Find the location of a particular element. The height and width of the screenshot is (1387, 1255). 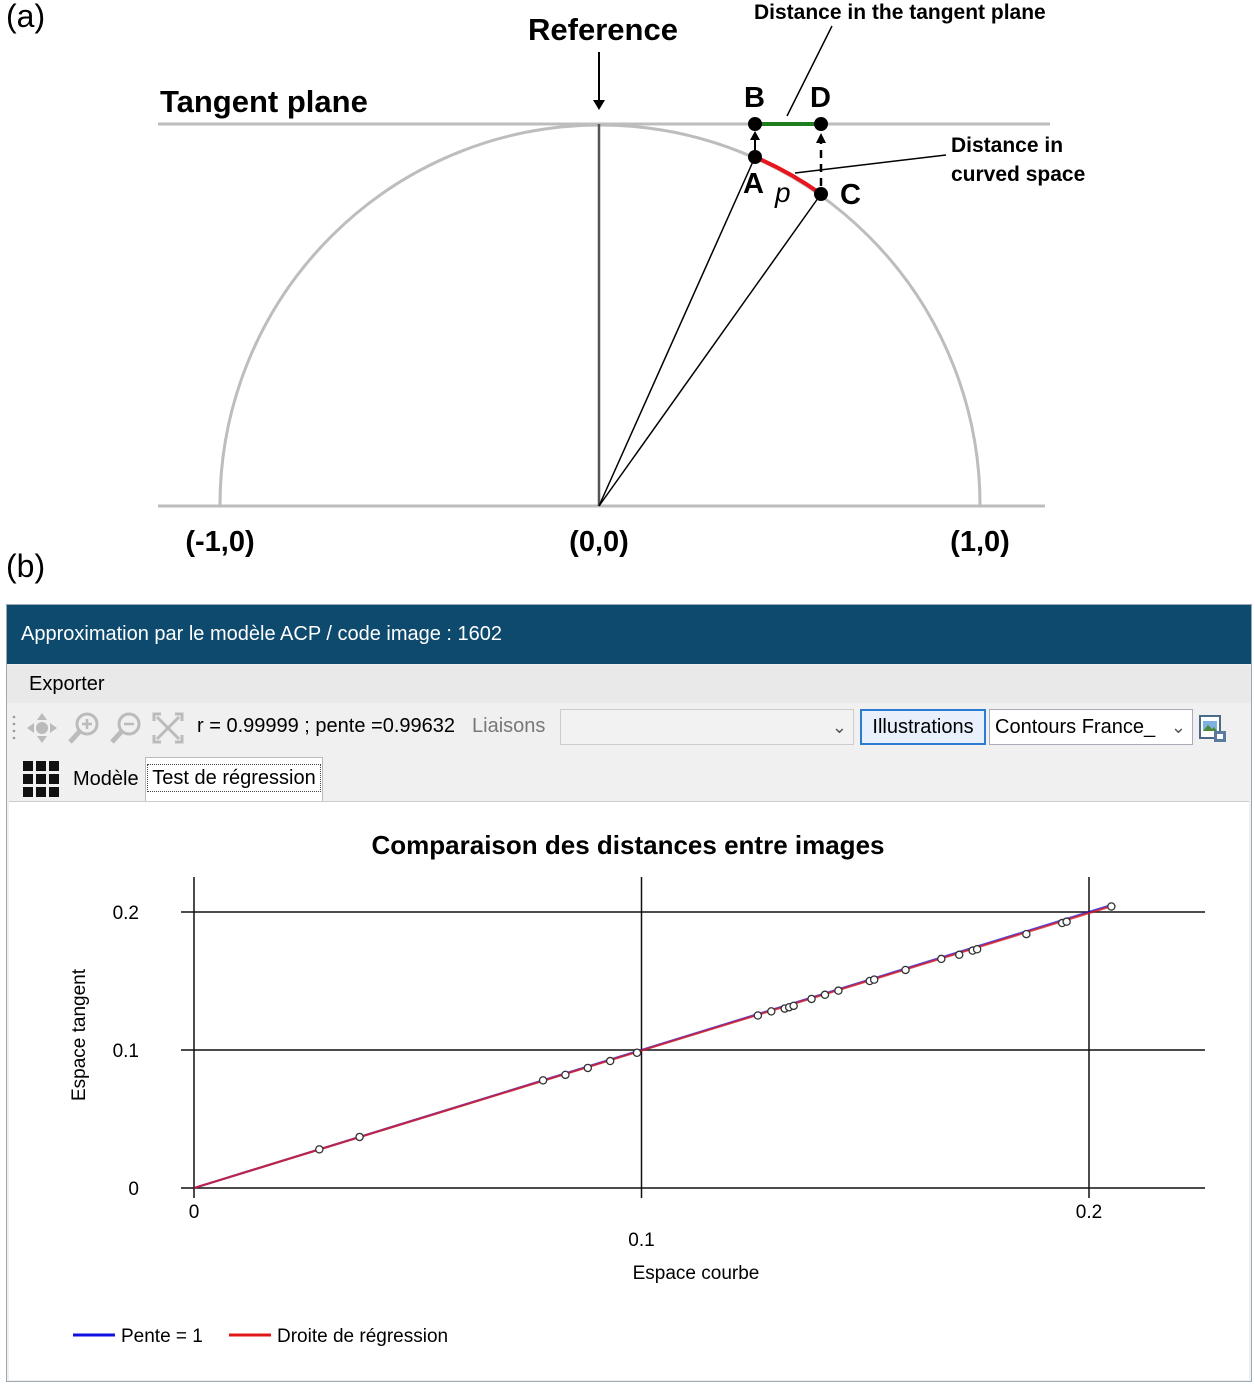

tangent-plane-label: Tangent plane is located at coordinates (264, 101).